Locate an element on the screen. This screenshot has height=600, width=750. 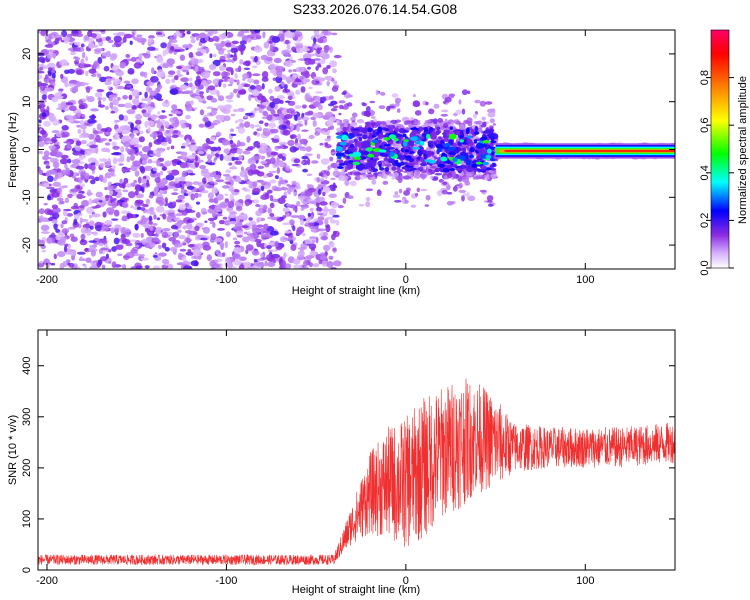
y-tick-label: 10 is located at coordinates (27, 102).